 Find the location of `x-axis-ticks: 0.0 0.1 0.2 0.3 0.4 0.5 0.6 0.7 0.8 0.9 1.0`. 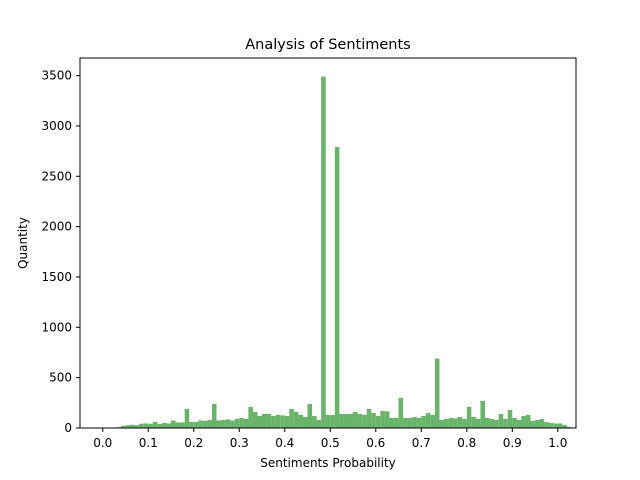

x-axis-ticks: 0.0 0.1 0.2 0.3 0.4 0.5 0.6 0.7 0.8 0.9 1.0 is located at coordinates (330, 439).